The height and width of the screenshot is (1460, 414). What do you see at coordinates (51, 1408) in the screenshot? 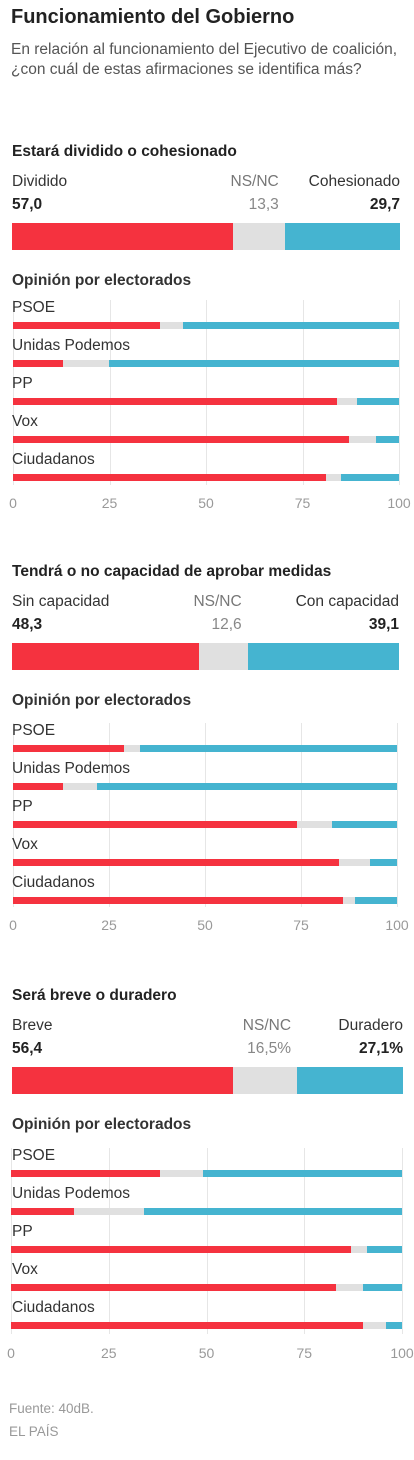
I see `source-note: Fuente: 40dB.` at bounding box center [51, 1408].